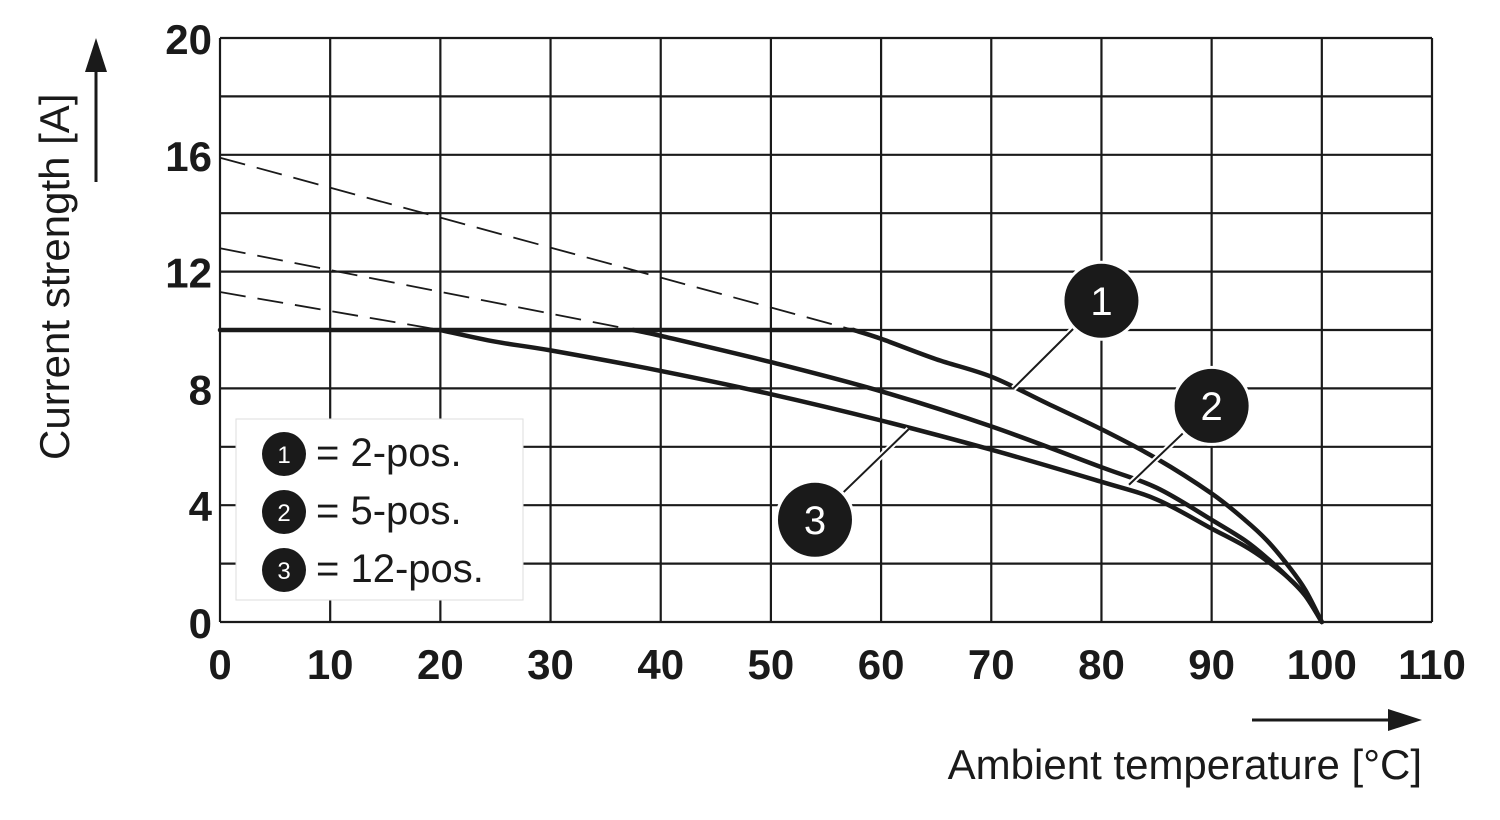  What do you see at coordinates (881, 664) in the screenshot?
I see `x-tick-label: 60` at bounding box center [881, 664].